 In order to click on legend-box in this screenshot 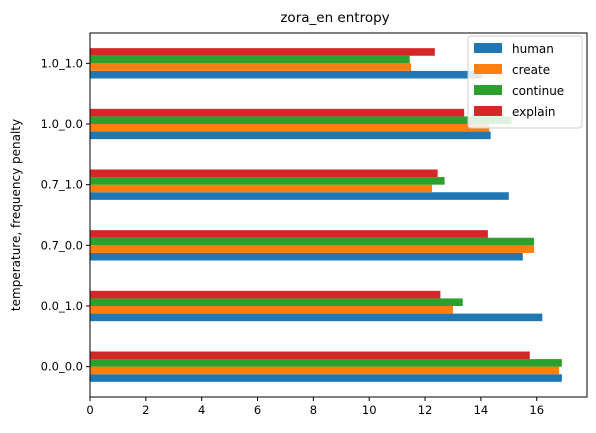, I will do `click(525, 82)`.